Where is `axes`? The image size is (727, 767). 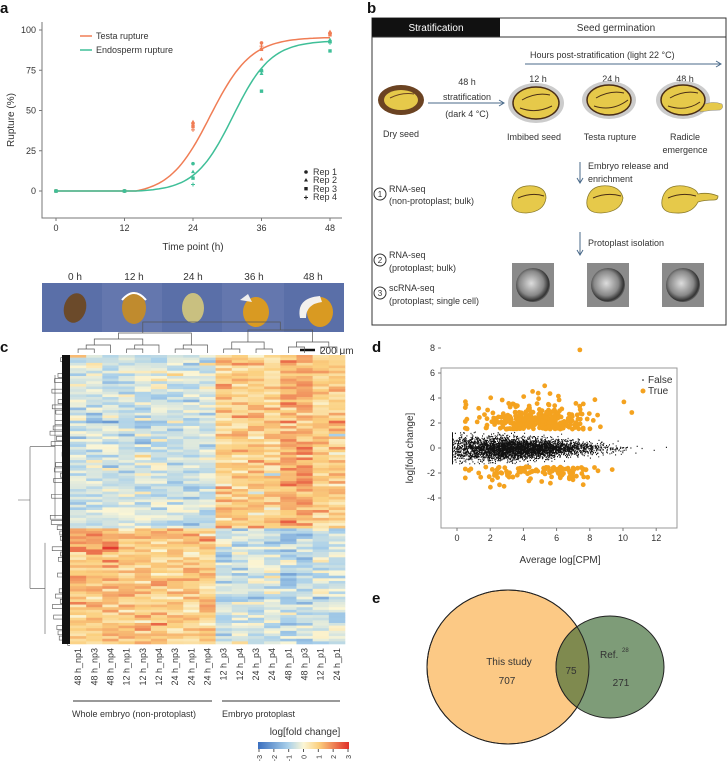 axes is located at coordinates (191, 120).